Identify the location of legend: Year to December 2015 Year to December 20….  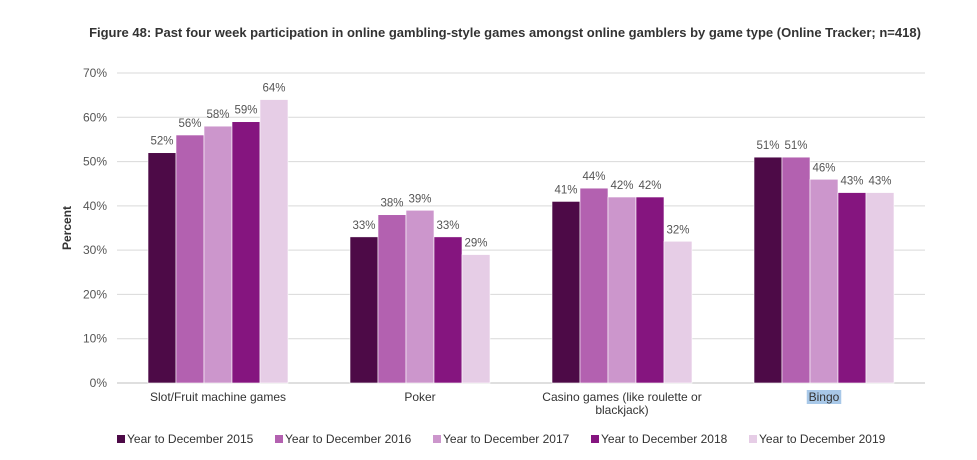
(501, 439).